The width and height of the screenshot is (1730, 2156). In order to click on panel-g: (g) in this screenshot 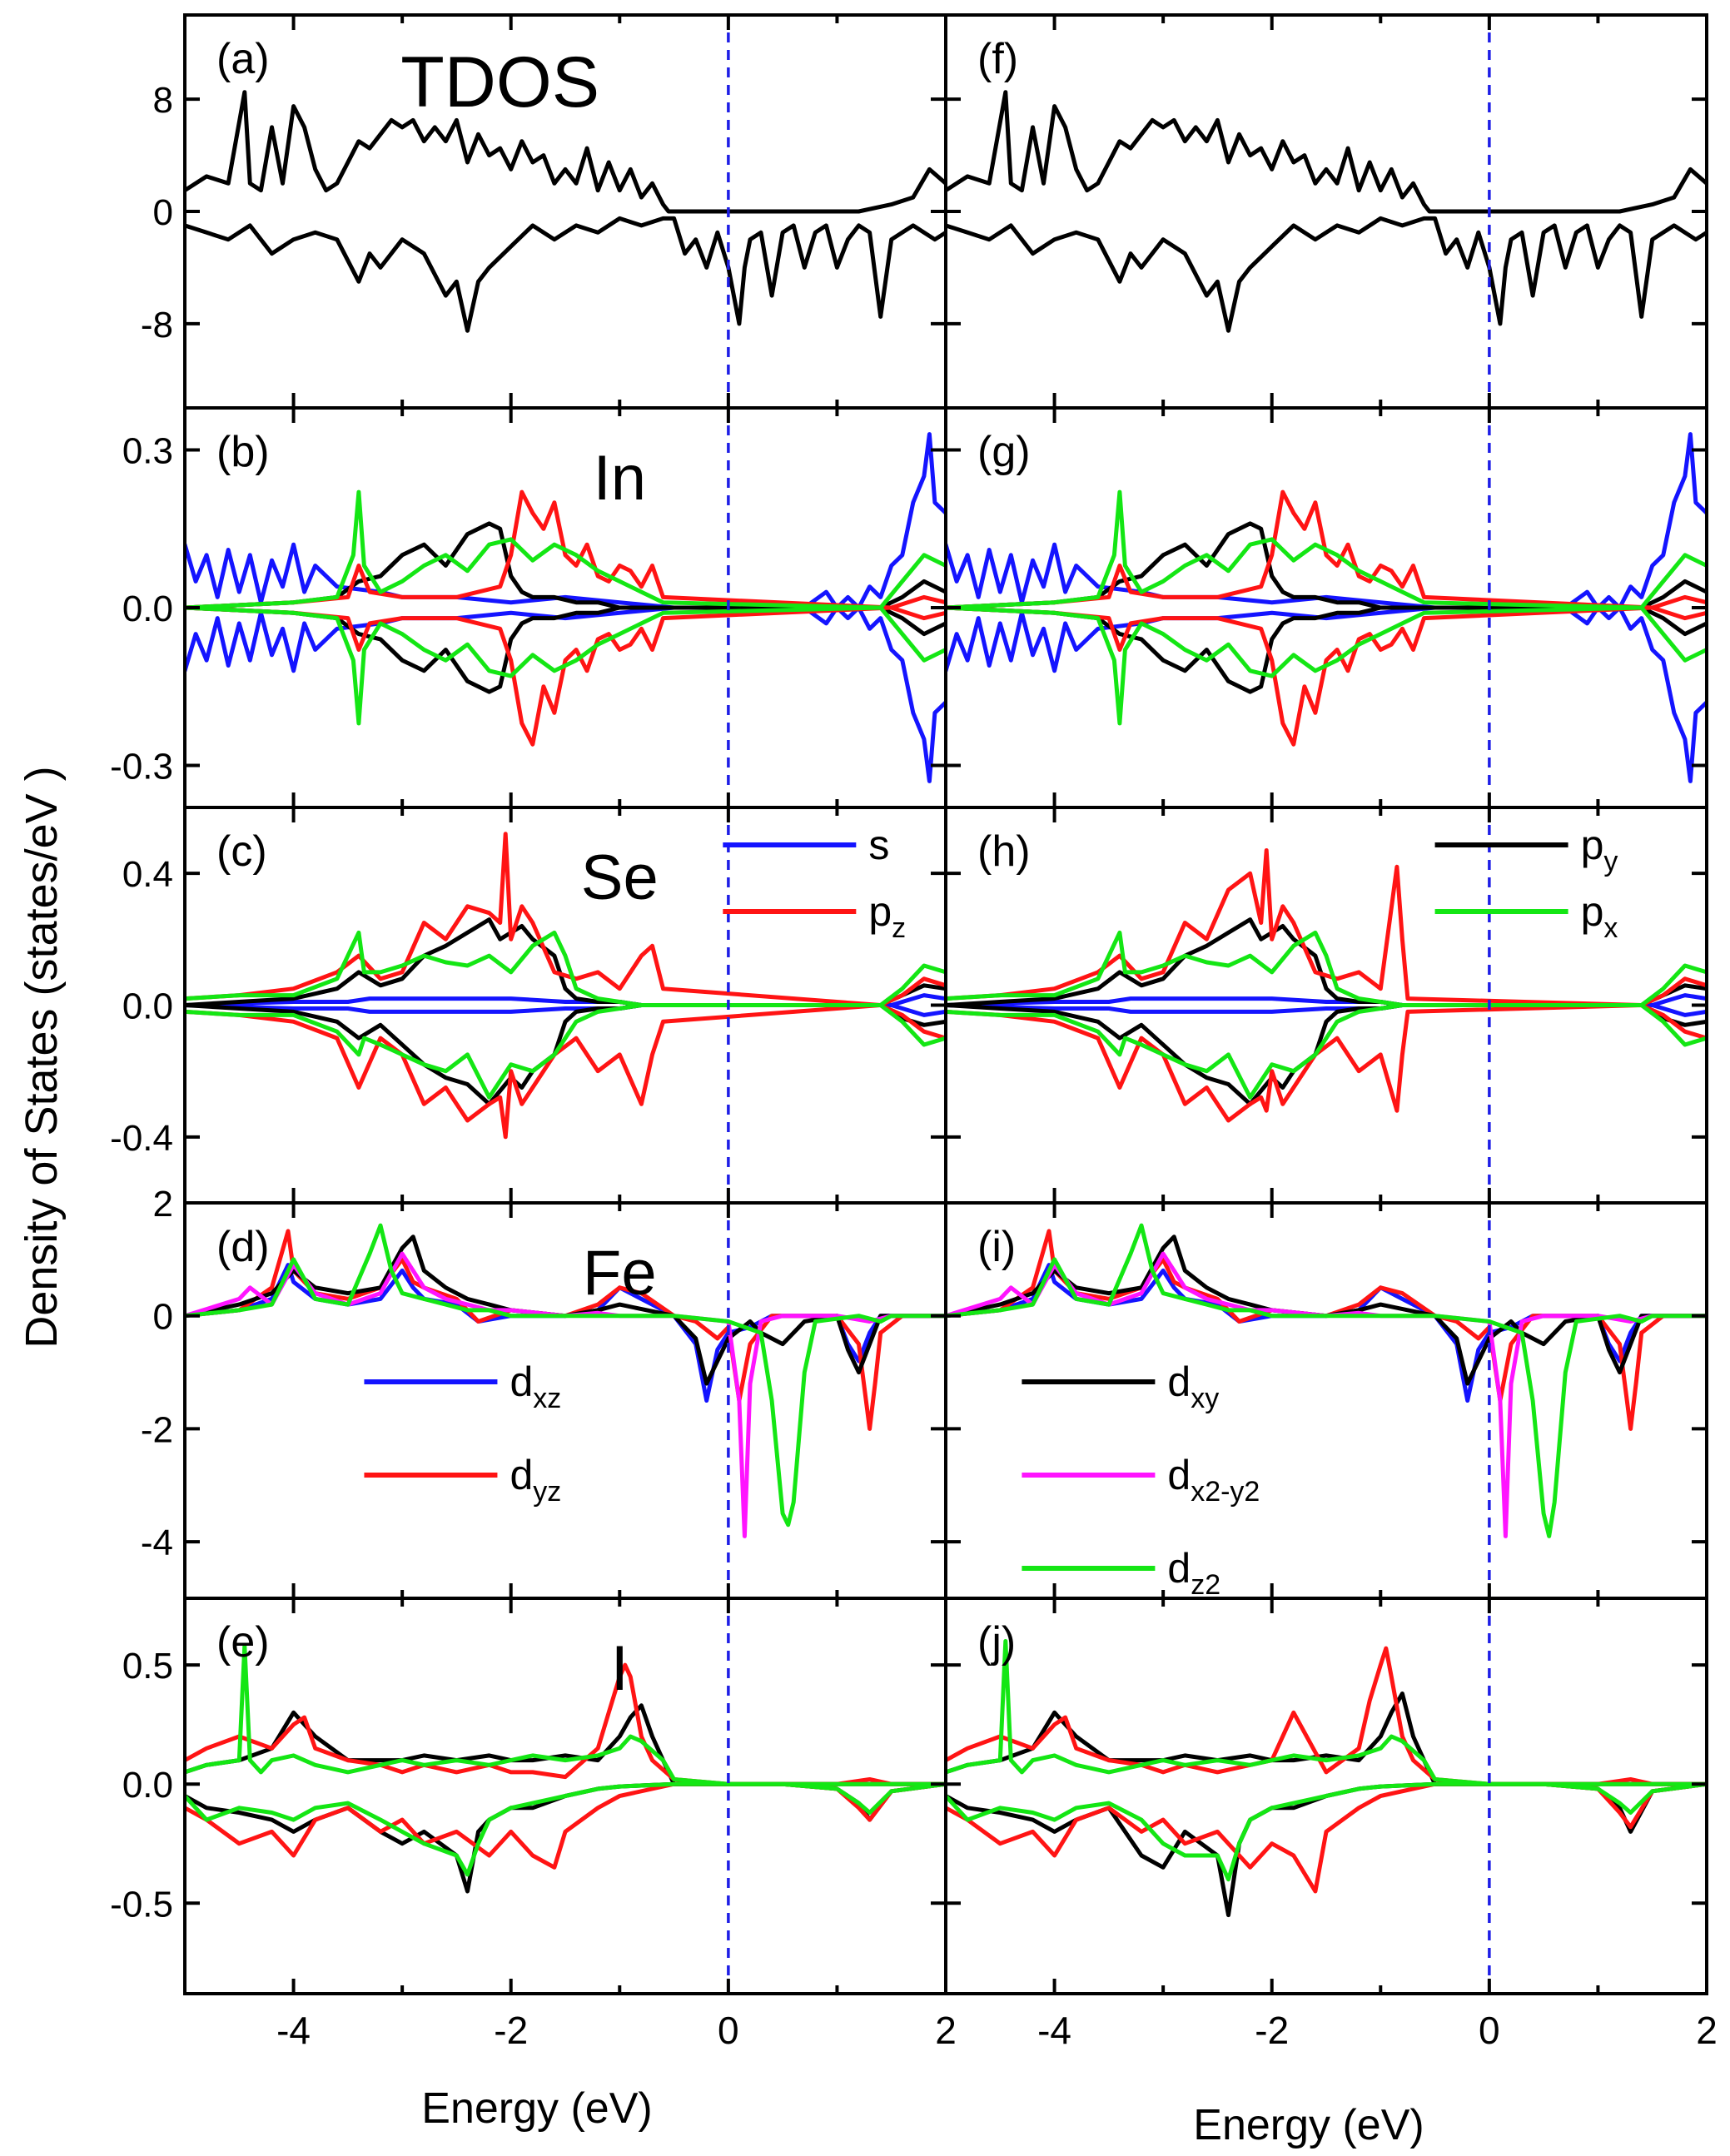, I will do `click(1326, 607)`.